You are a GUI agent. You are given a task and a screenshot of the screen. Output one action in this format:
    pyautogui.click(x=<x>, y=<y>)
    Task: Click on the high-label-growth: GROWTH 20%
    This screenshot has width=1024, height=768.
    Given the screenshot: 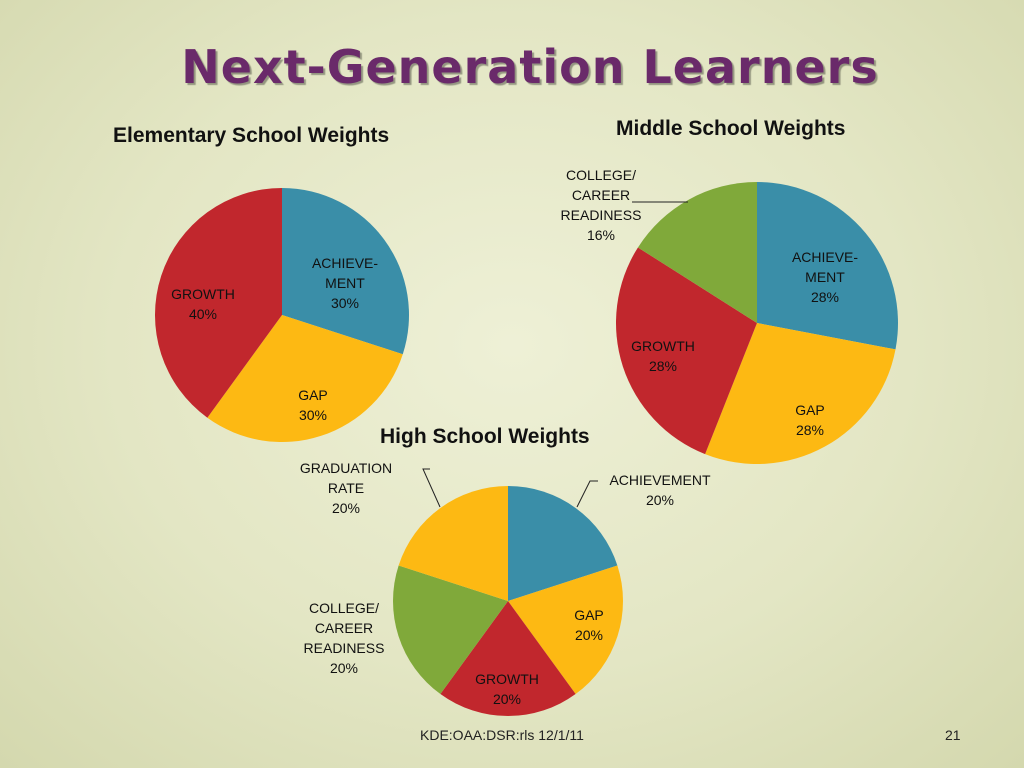 What is the action you would take?
    pyautogui.click(x=507, y=689)
    